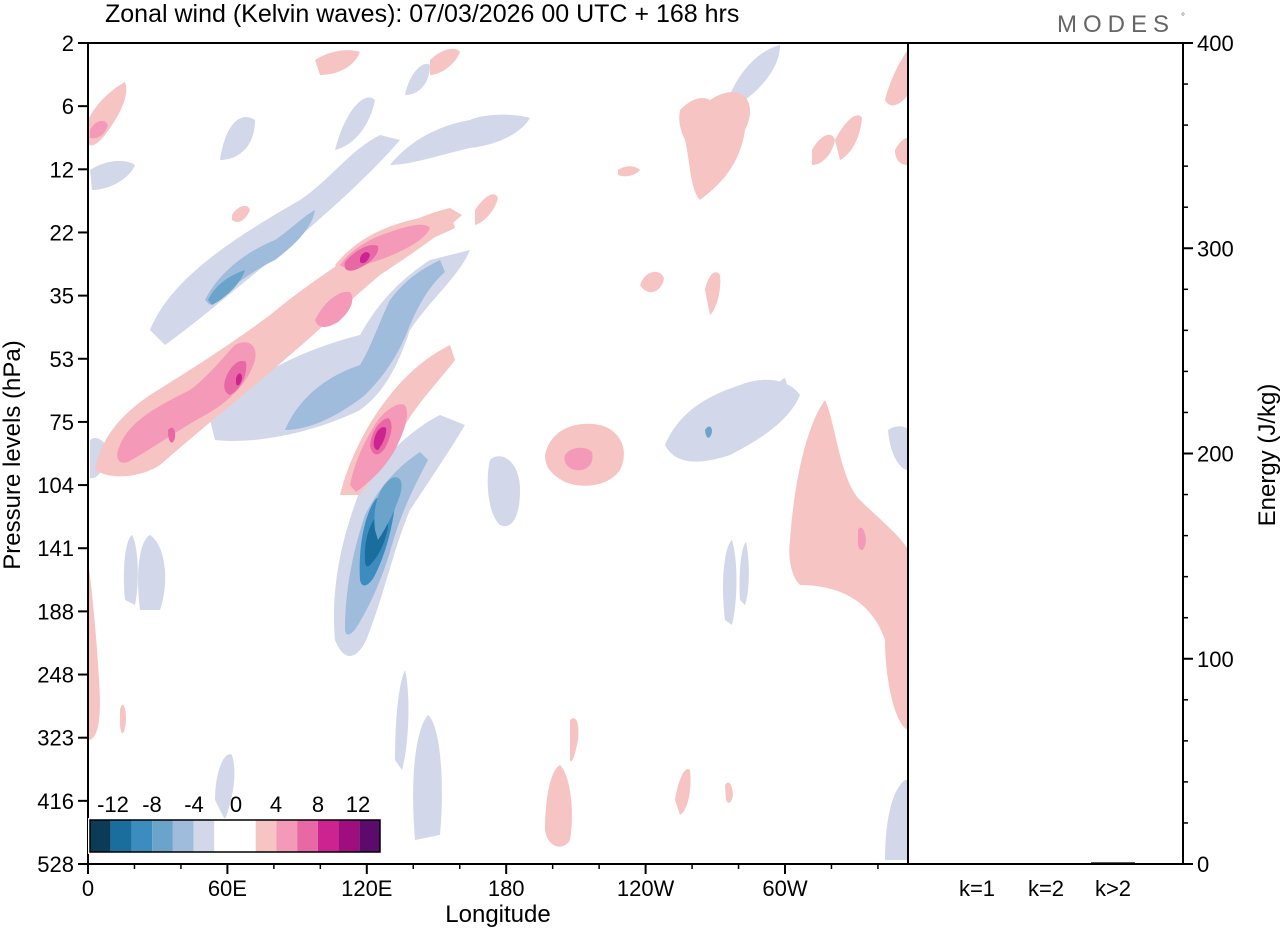  I want to click on colorbar-label: 12, so click(358, 804).